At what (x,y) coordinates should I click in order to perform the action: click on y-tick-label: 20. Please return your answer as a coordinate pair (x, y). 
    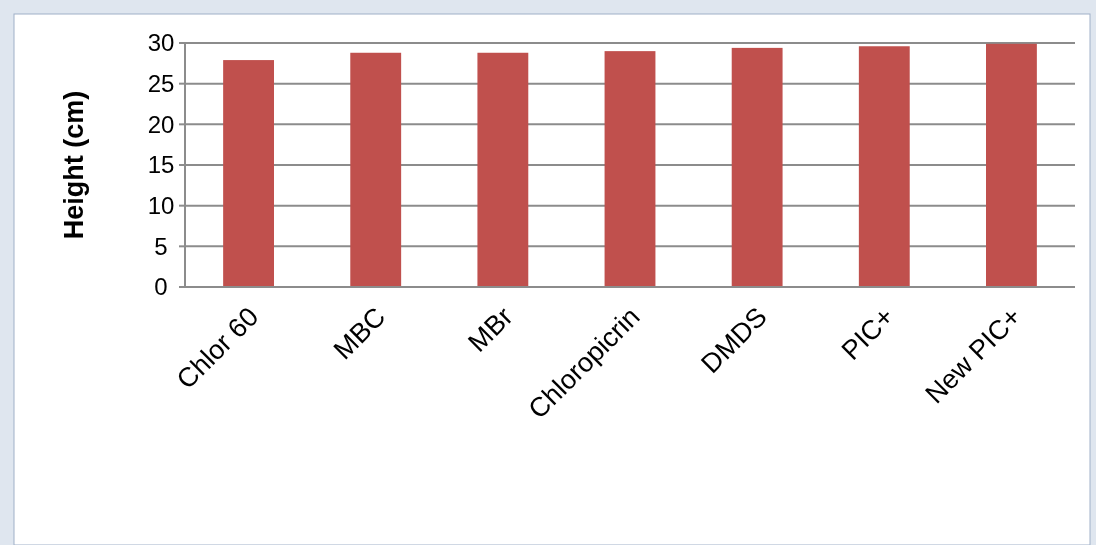
    Looking at the image, I should click on (161, 124).